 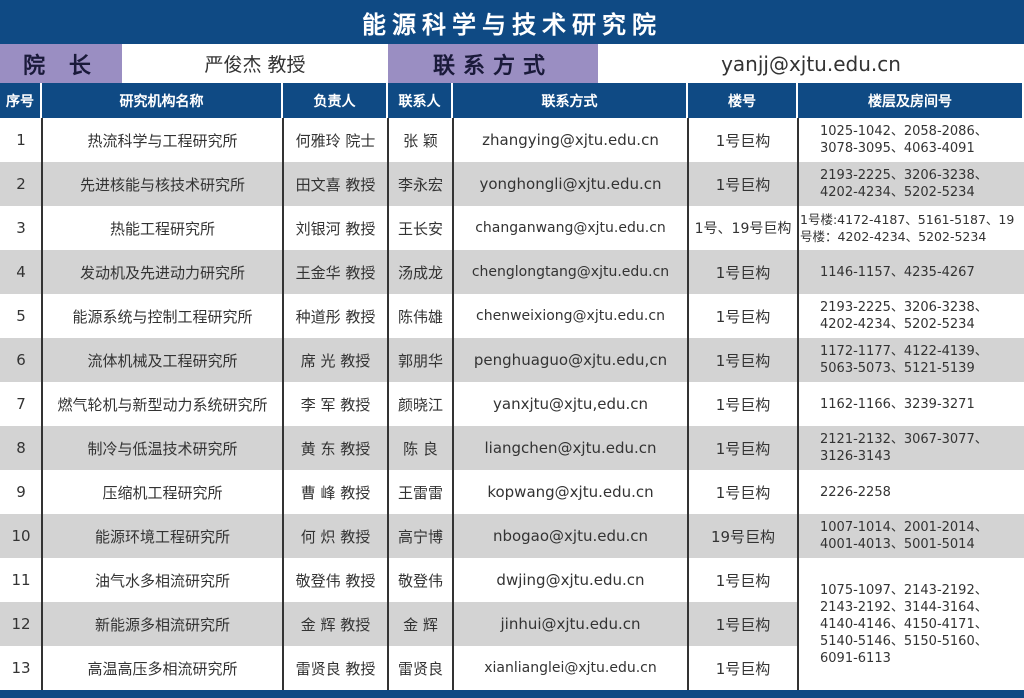 I want to click on col-contact-cell: 颜晓江, so click(x=420, y=404).